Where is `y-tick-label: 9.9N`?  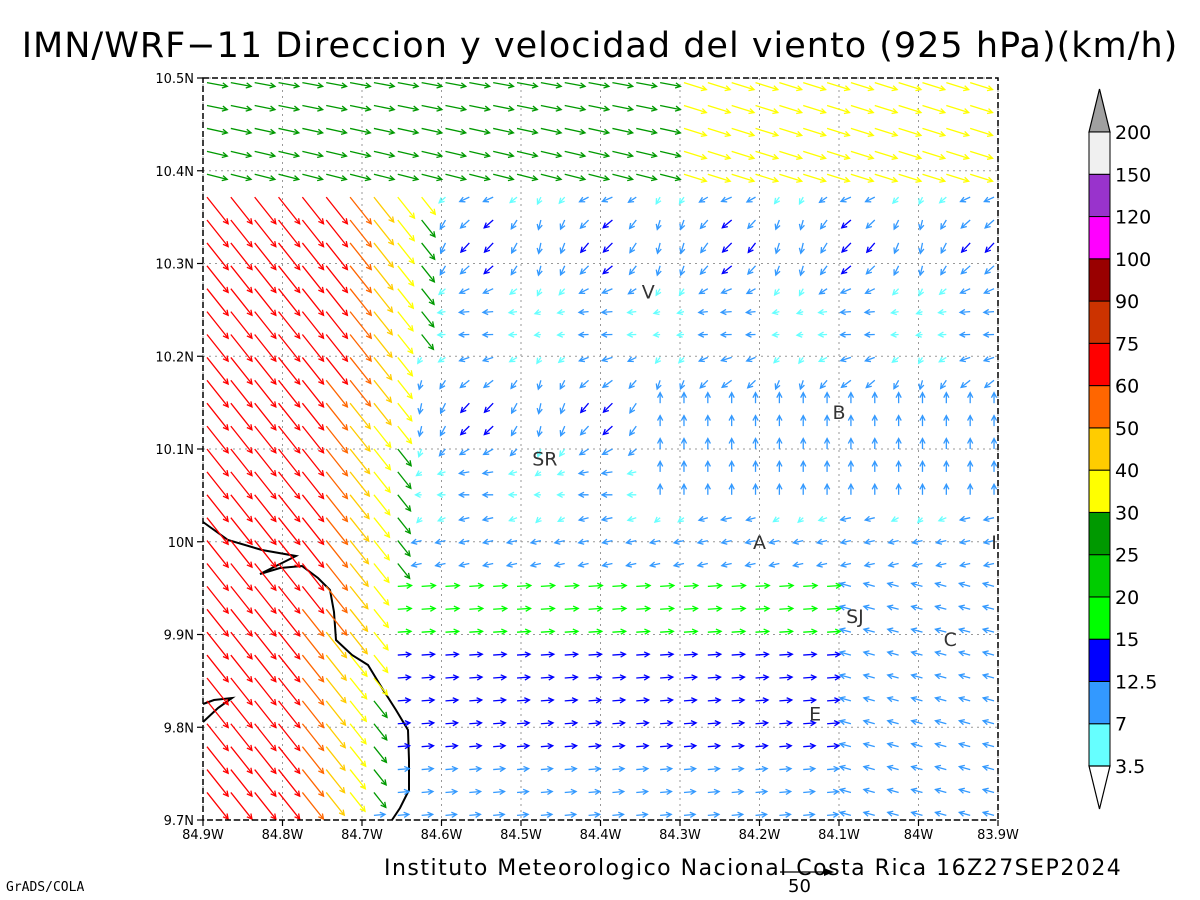 y-tick-label: 9.9N is located at coordinates (179, 636).